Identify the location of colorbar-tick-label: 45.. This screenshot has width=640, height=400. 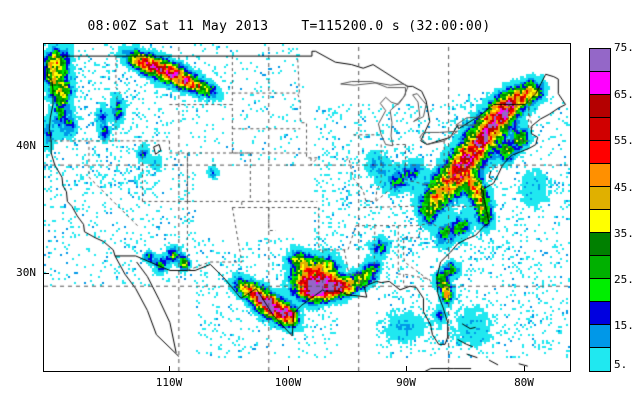
(624, 187).